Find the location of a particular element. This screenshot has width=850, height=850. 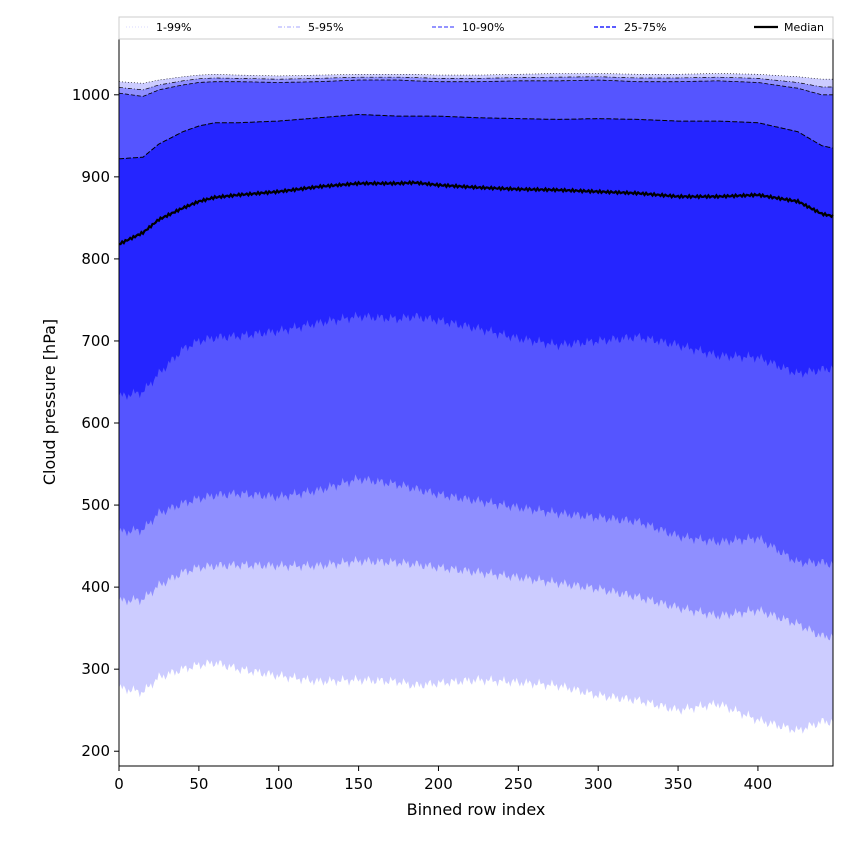

y-tick-label: 500 is located at coordinates (95, 505).